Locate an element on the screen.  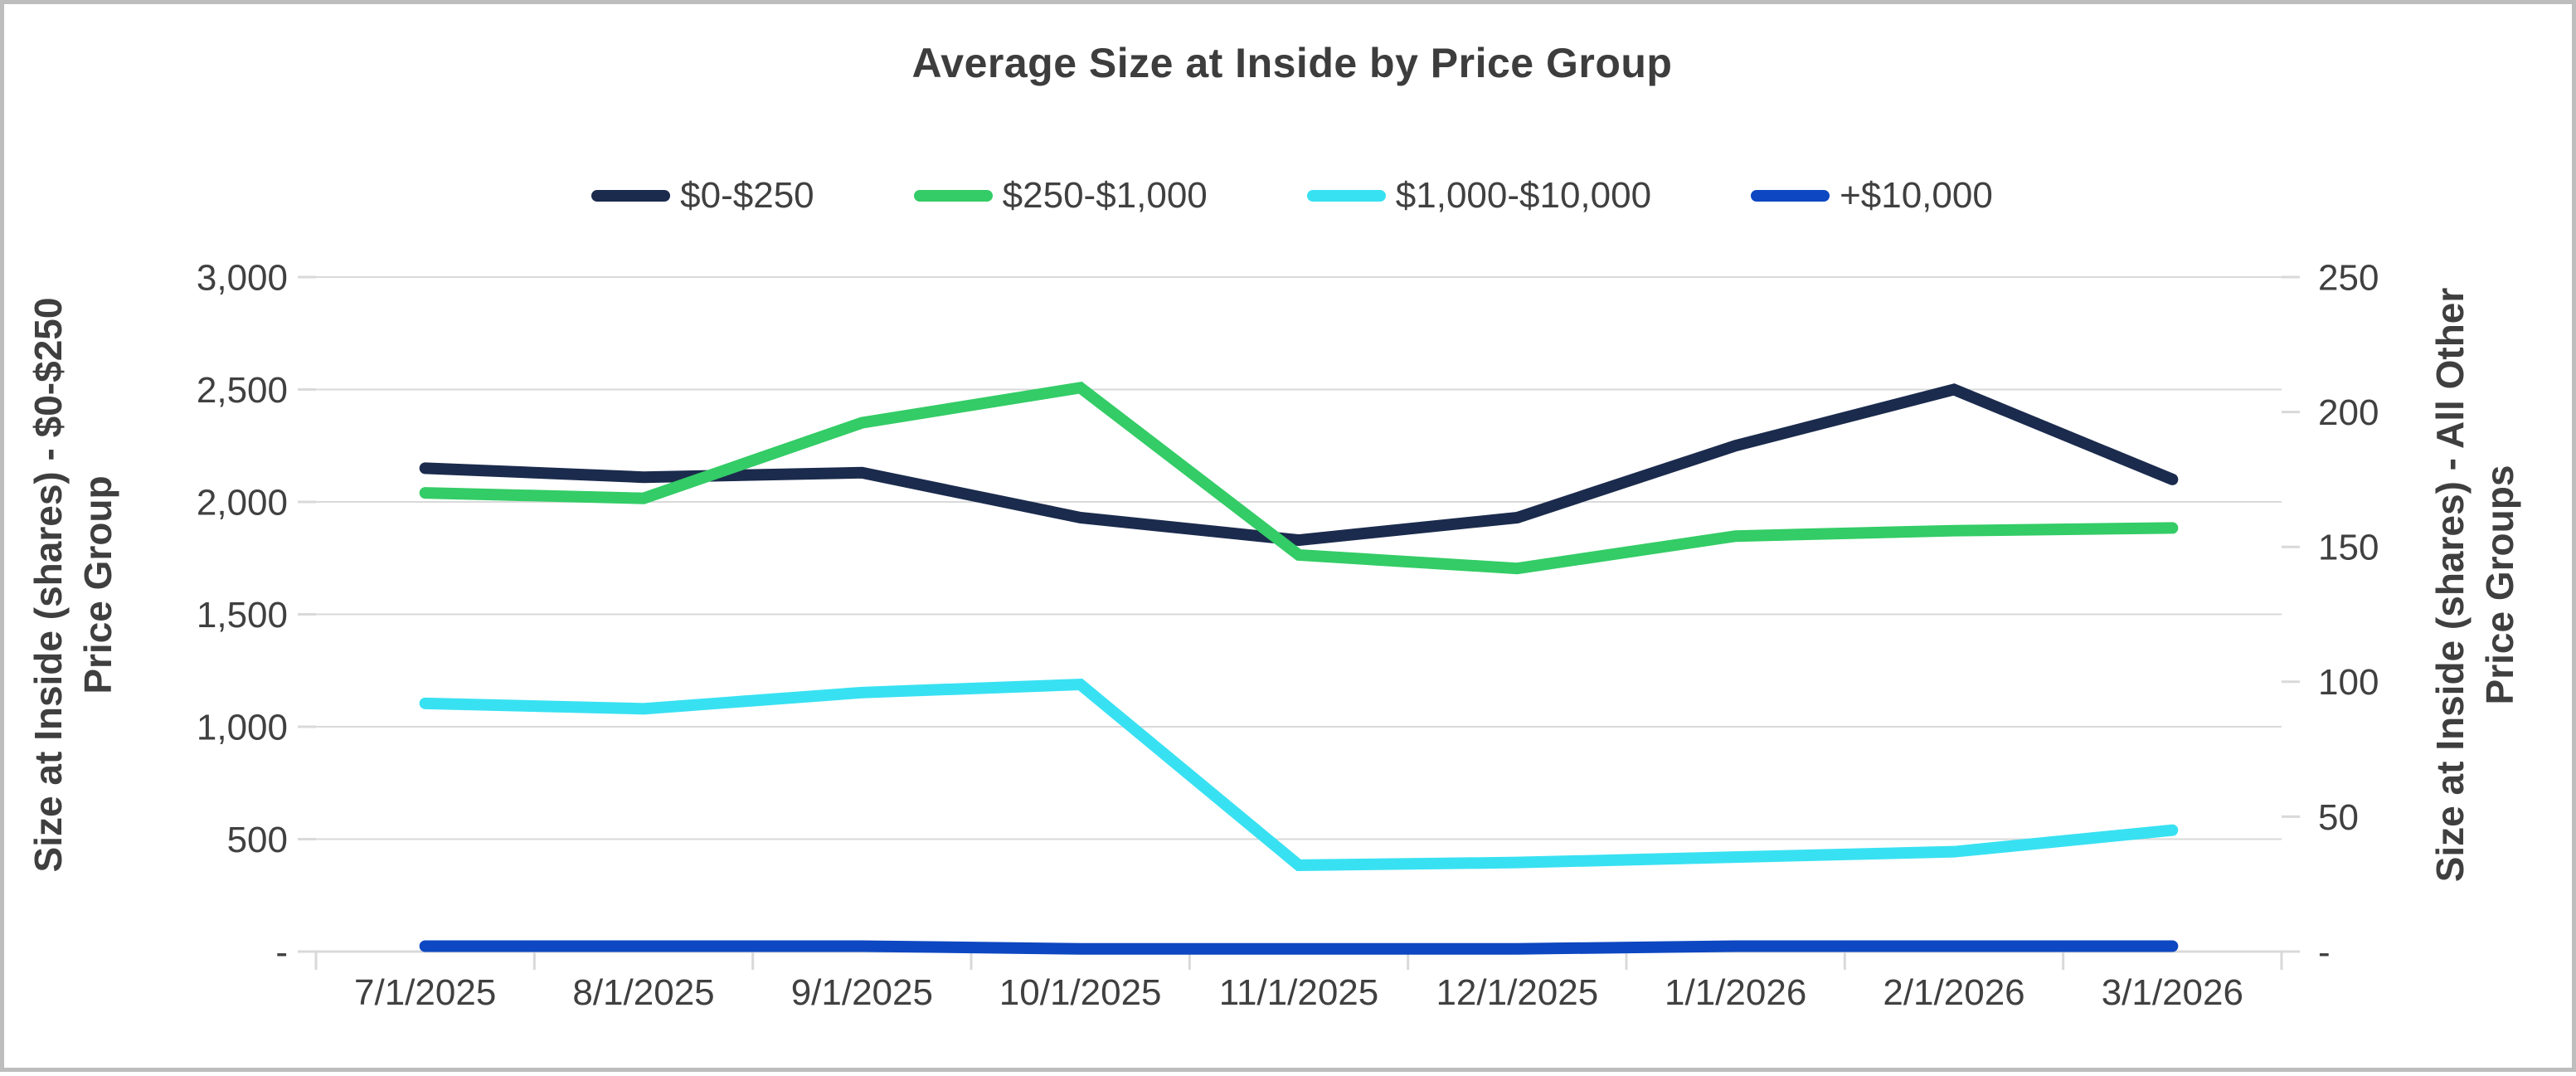
right-tick-label: 200 is located at coordinates (2349, 412).